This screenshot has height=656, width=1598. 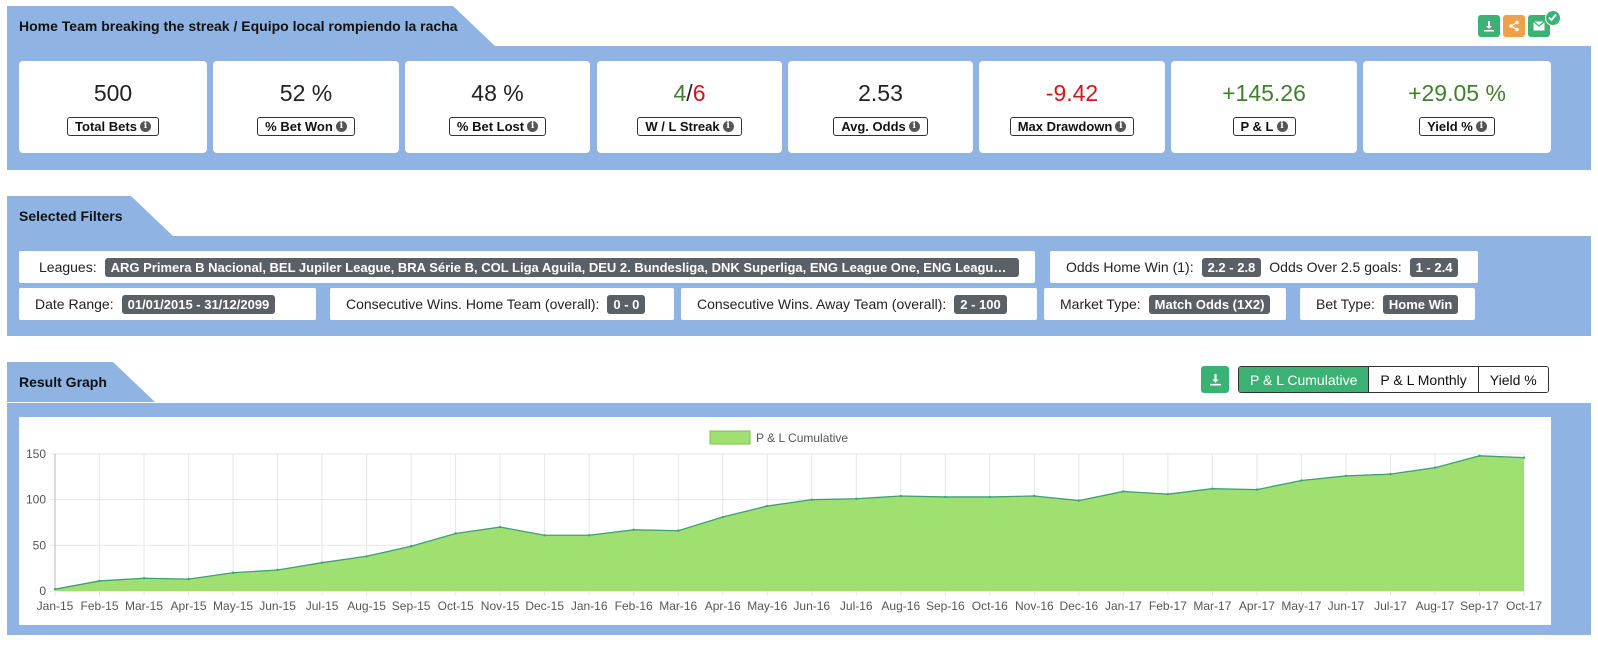 I want to click on stat-value: 4/6, so click(x=690, y=93).